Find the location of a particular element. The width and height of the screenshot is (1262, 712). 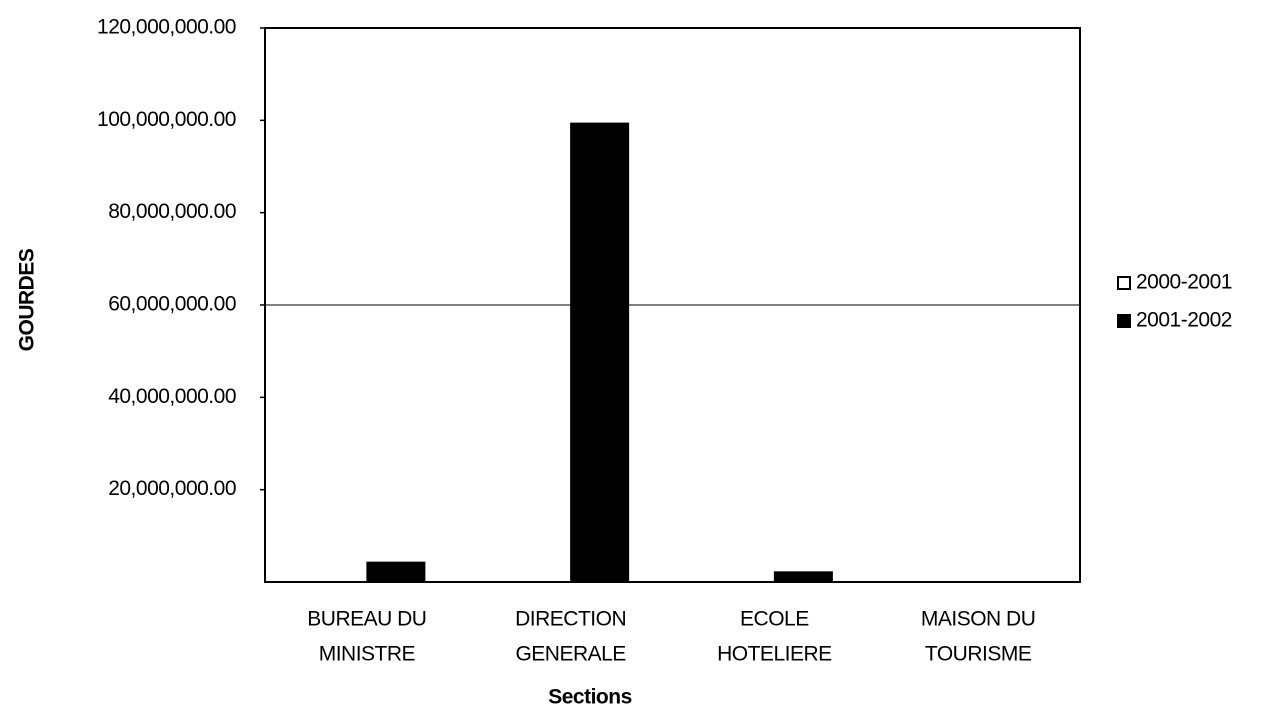

x-tick-label: TOURISME is located at coordinates (978, 654).